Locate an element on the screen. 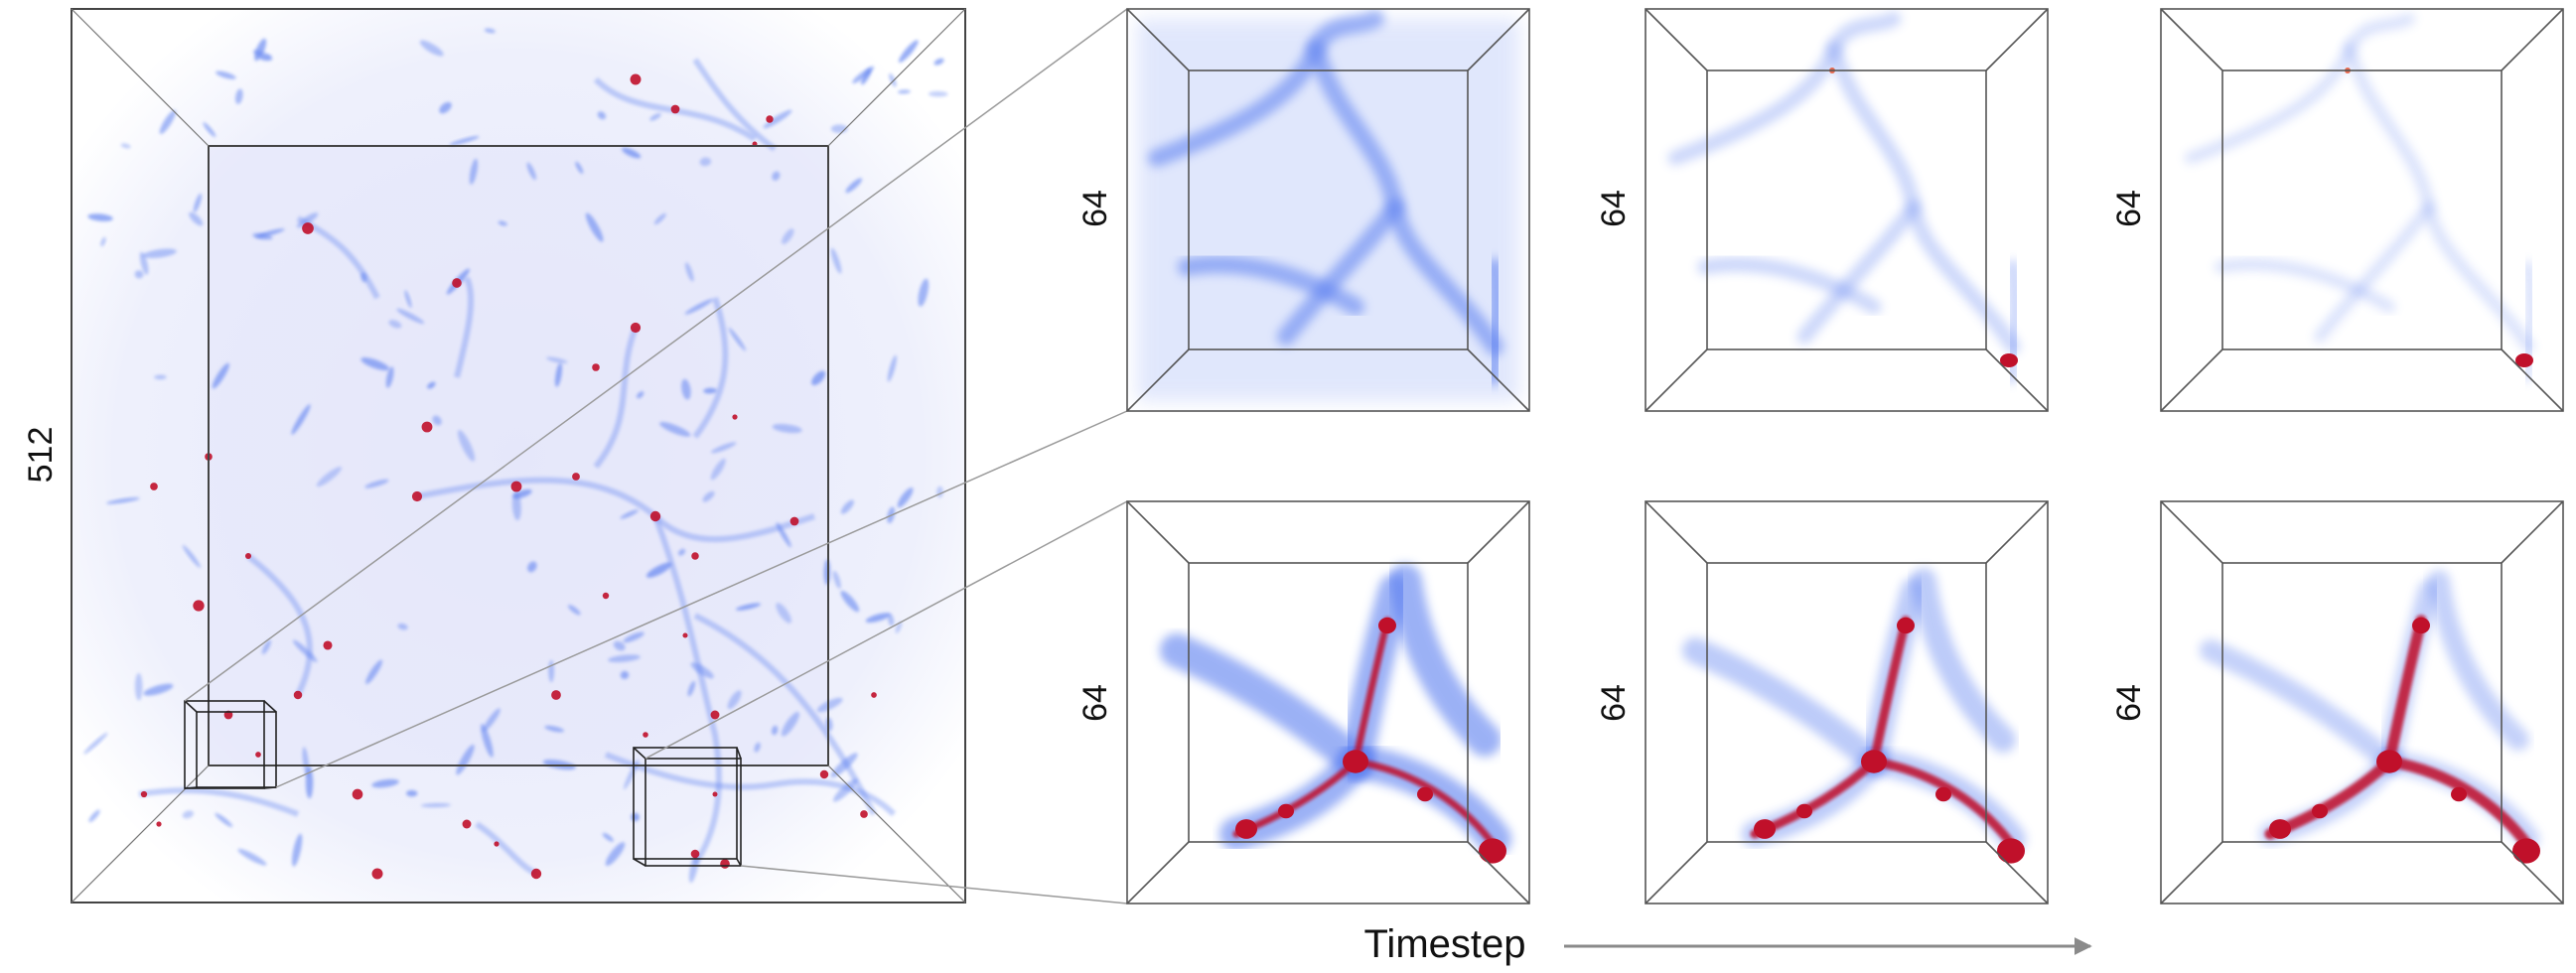  subregion-box-a is located at coordinates (231, 744).